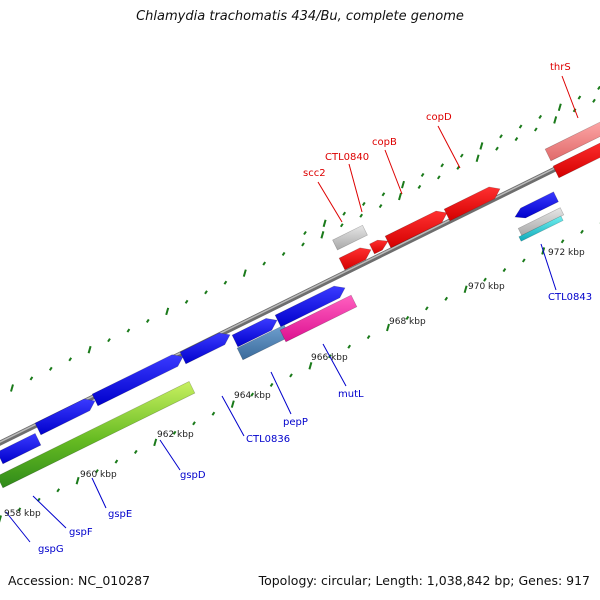 This screenshot has width=600, height=600. I want to click on gene-label-scc2: scc2, so click(314, 173).